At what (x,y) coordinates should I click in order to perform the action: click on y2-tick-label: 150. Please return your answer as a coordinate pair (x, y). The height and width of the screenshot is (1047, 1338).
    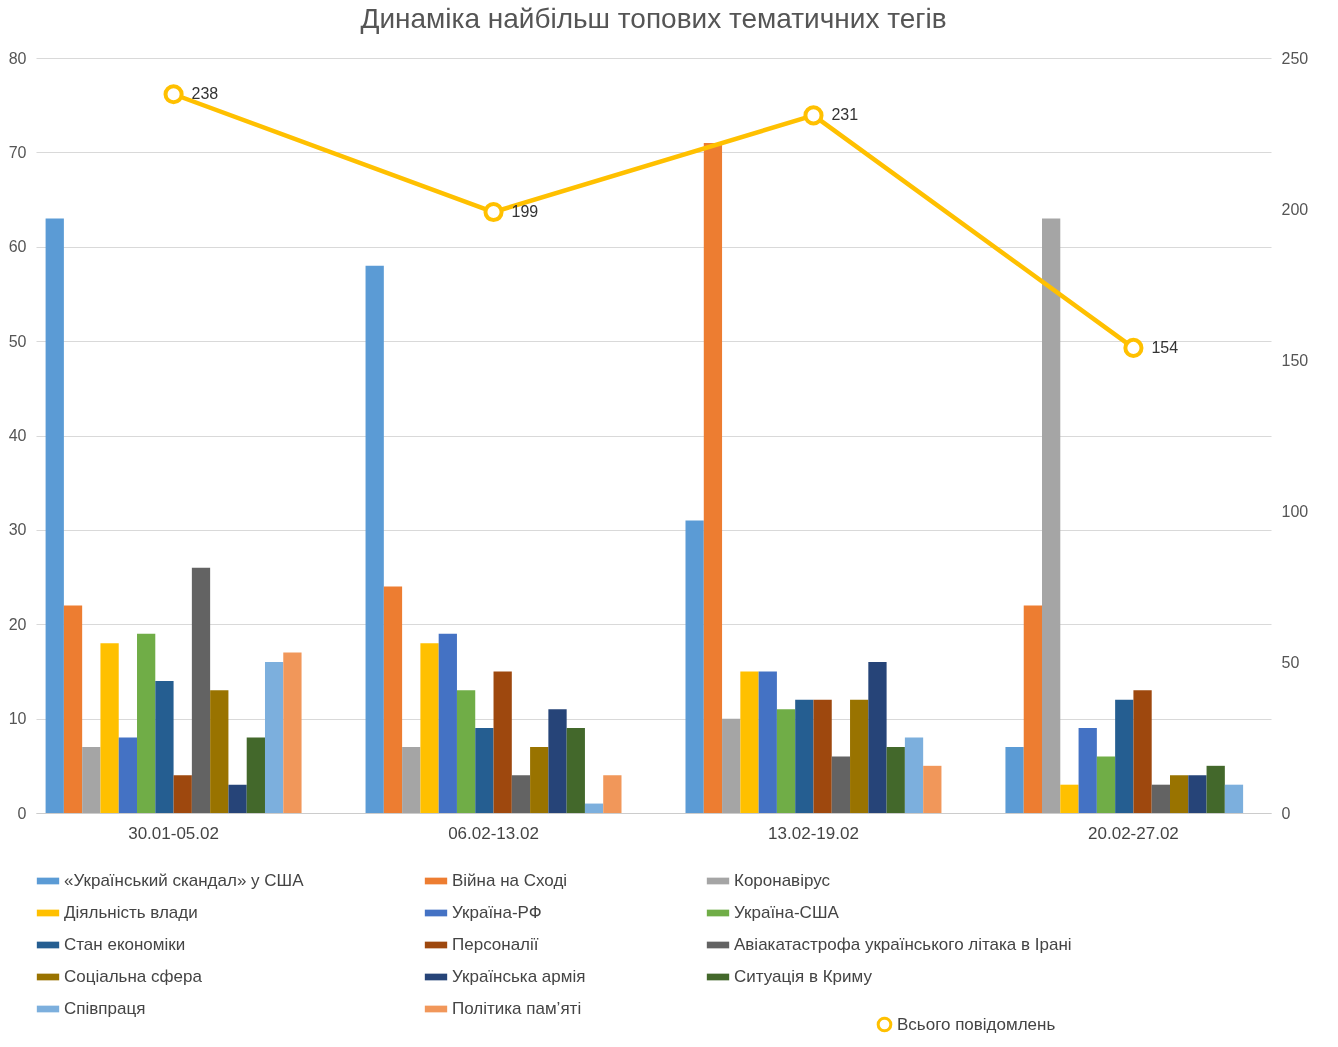
    Looking at the image, I should click on (1295, 360).